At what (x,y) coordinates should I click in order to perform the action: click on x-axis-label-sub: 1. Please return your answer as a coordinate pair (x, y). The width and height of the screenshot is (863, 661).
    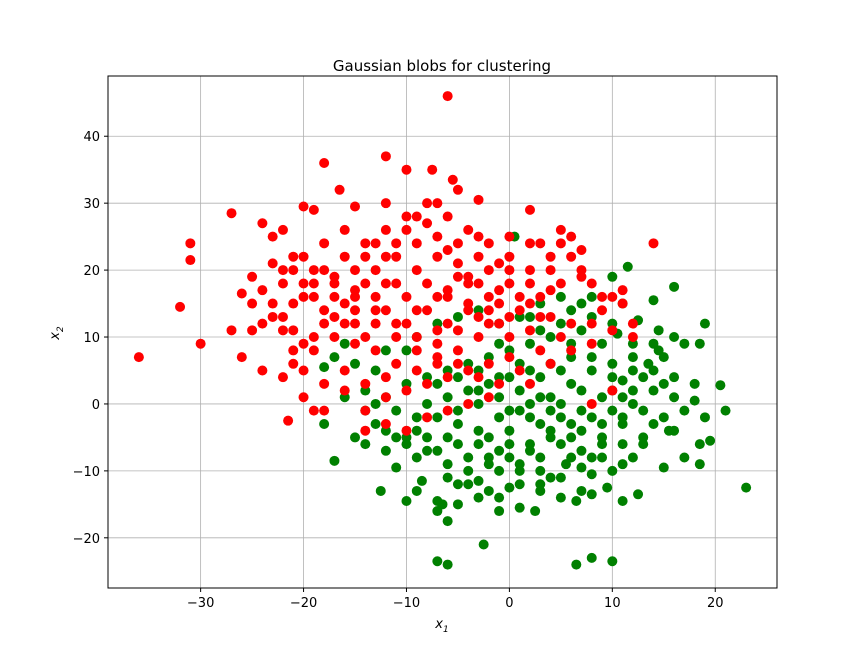
    Looking at the image, I should click on (446, 630).